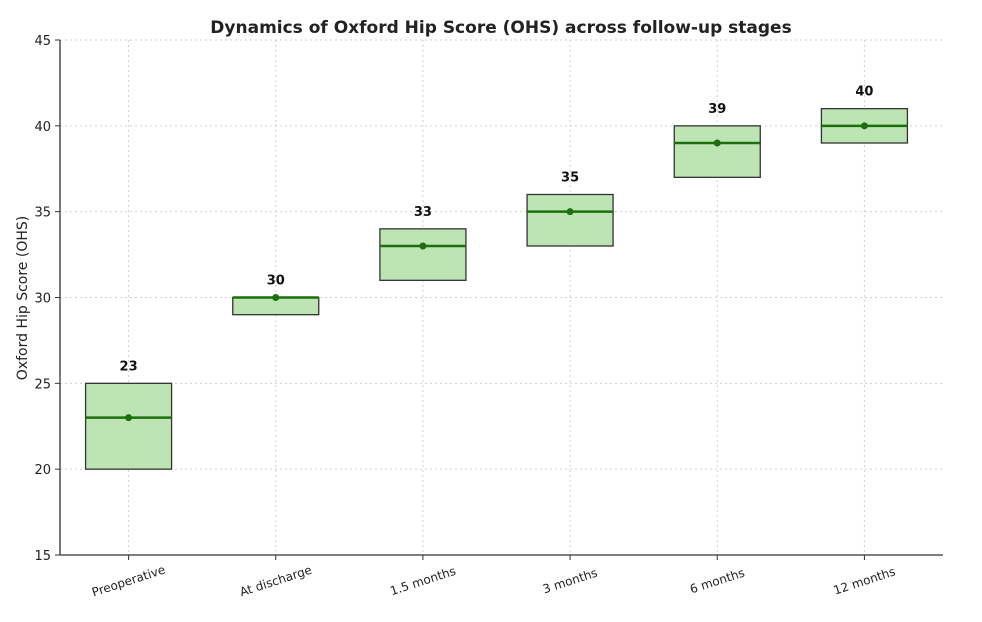  Describe the element at coordinates (42, 556) in the screenshot. I see `y-tick-label: 15` at that location.